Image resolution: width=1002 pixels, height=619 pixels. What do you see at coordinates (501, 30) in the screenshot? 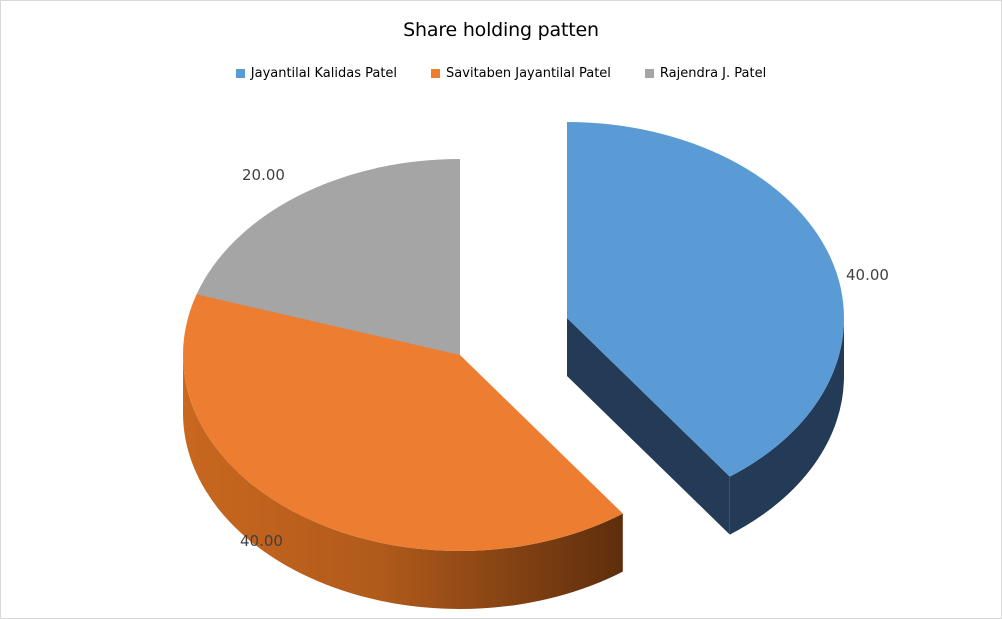
I see `chart-title: Share holding patten` at bounding box center [501, 30].